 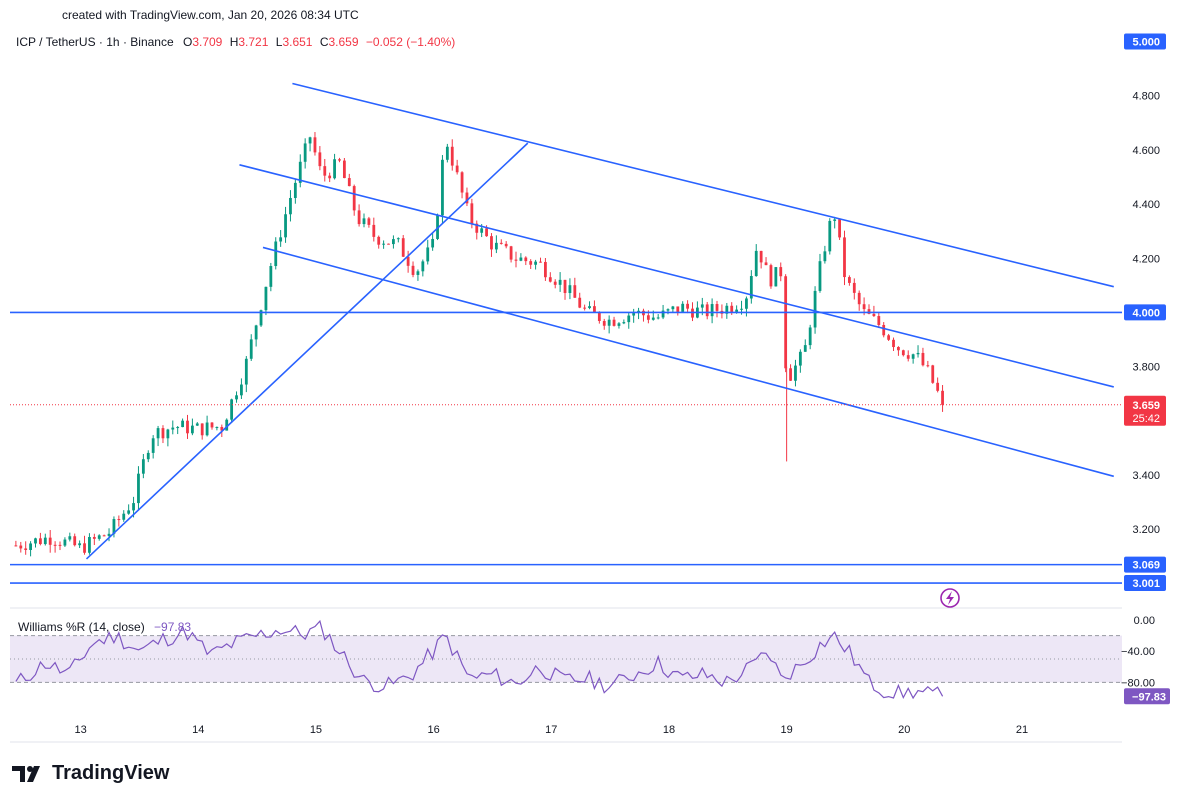 I want to click on time-axis: 13 14 15 16 17 18 19 20 21, so click(x=551, y=730).